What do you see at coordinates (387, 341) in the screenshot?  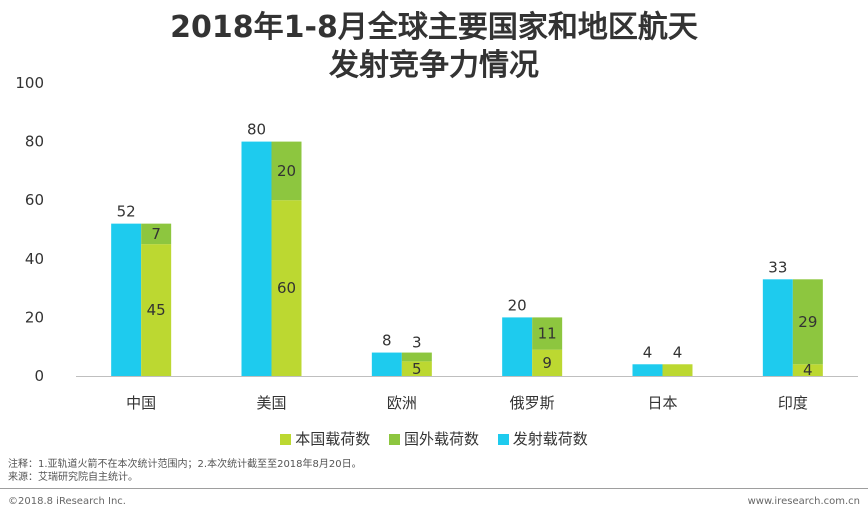 I see `data-label-launch: 8` at bounding box center [387, 341].